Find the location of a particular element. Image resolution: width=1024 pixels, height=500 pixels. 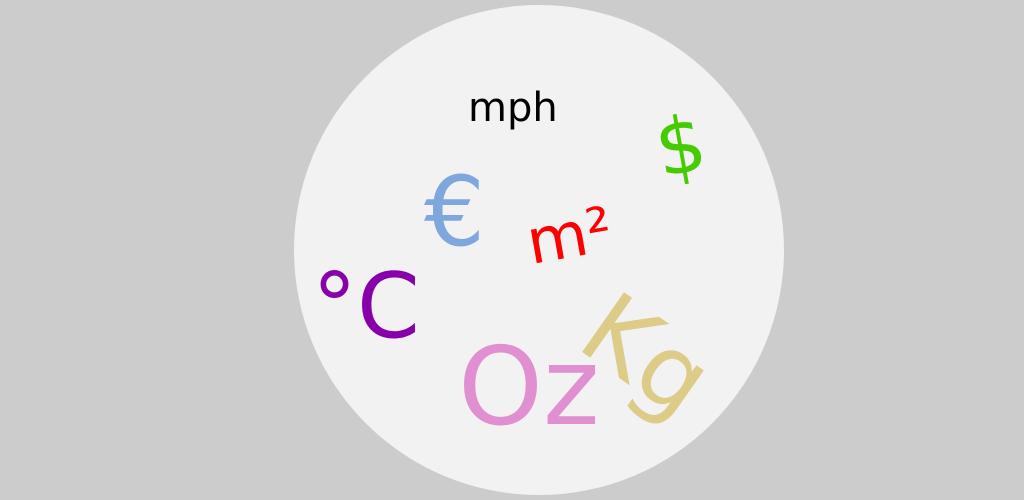

unit-square-meter: m² is located at coordinates (569, 235).